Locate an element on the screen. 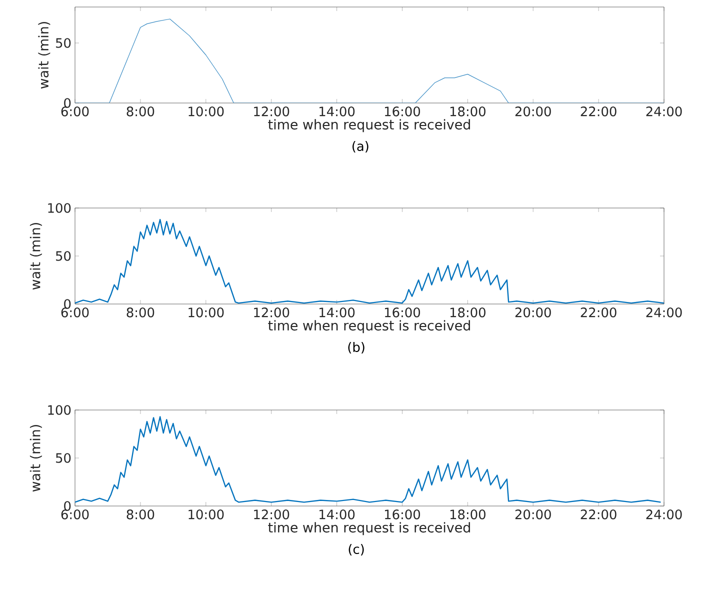 The height and width of the screenshot is (594, 705). text: (c) is located at coordinates (356, 550).